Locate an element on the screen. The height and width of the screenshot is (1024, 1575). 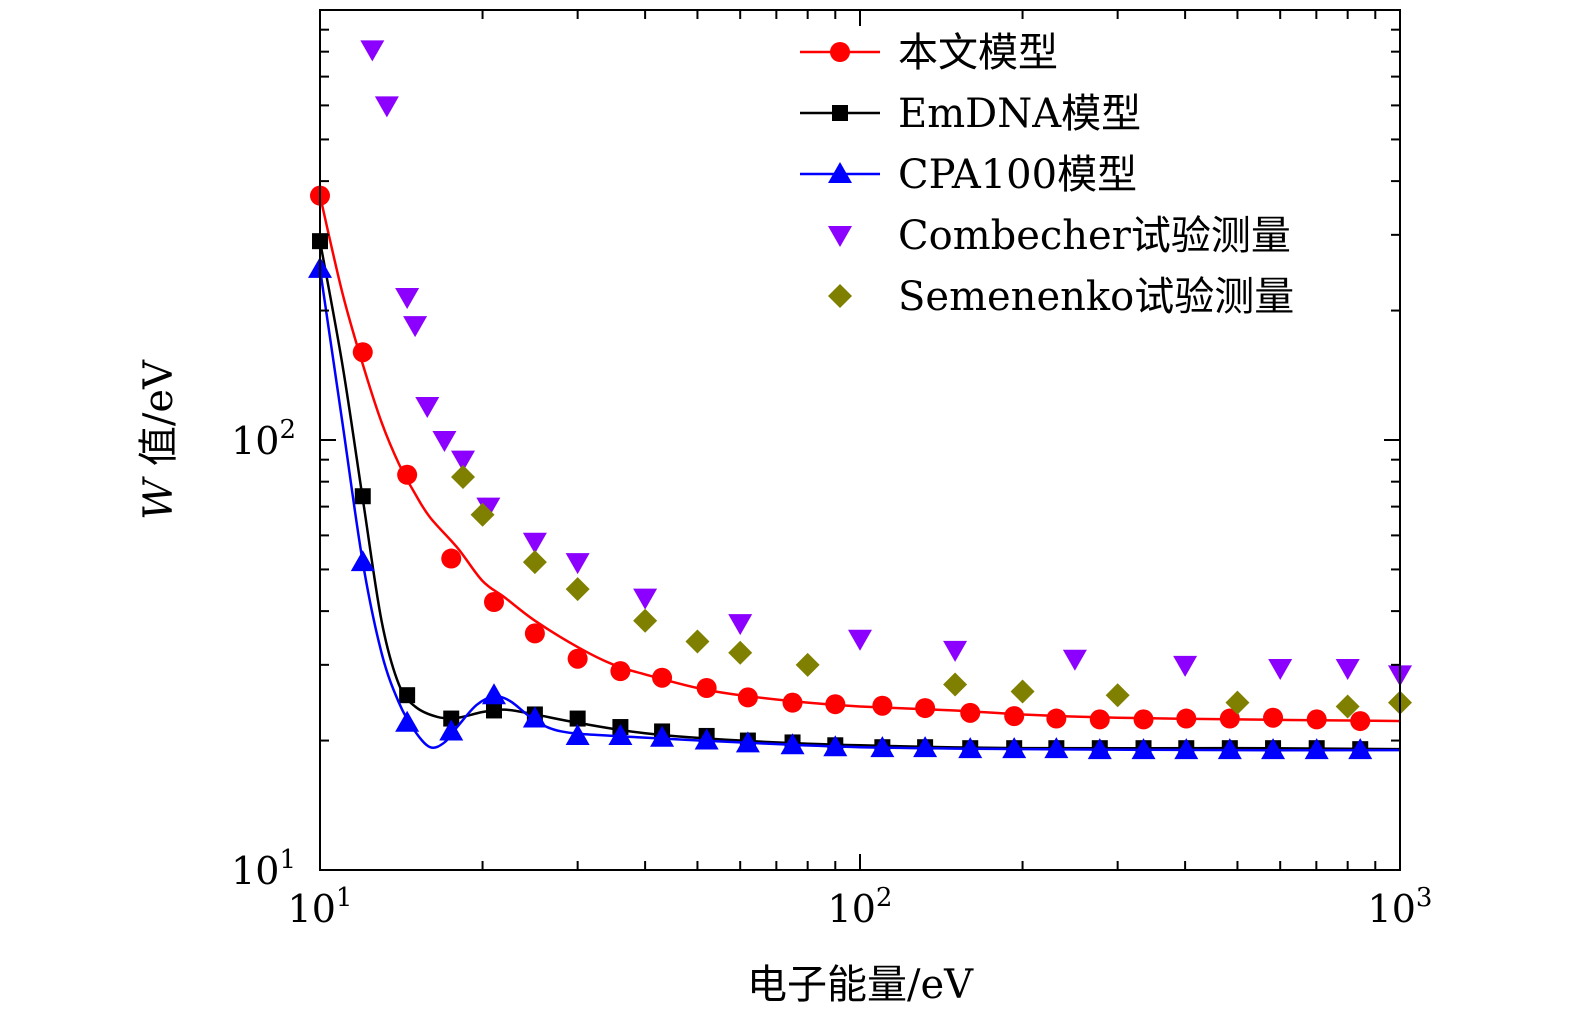
legend-label: EmDNA模型 is located at coordinates (1019, 114).